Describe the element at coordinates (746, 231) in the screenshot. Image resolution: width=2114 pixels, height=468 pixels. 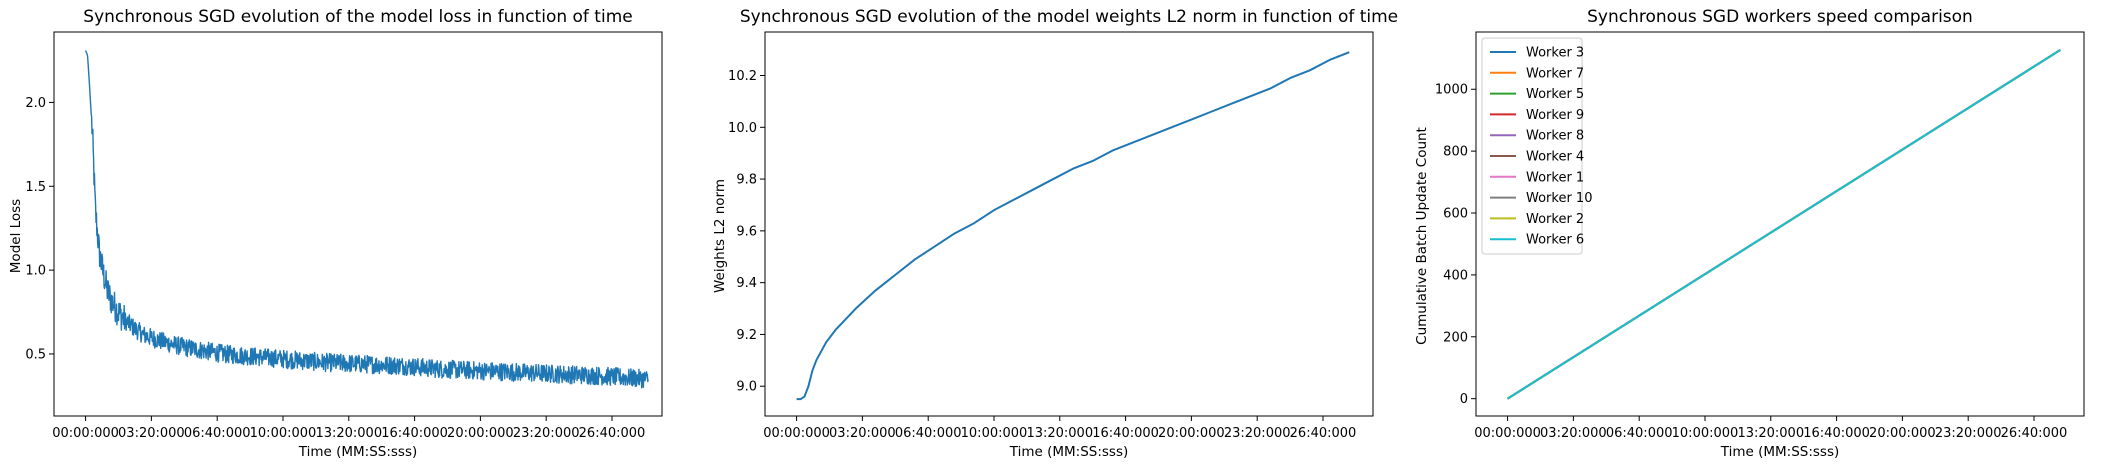
I see `weights-norm-ytick-label: 9.6` at that location.